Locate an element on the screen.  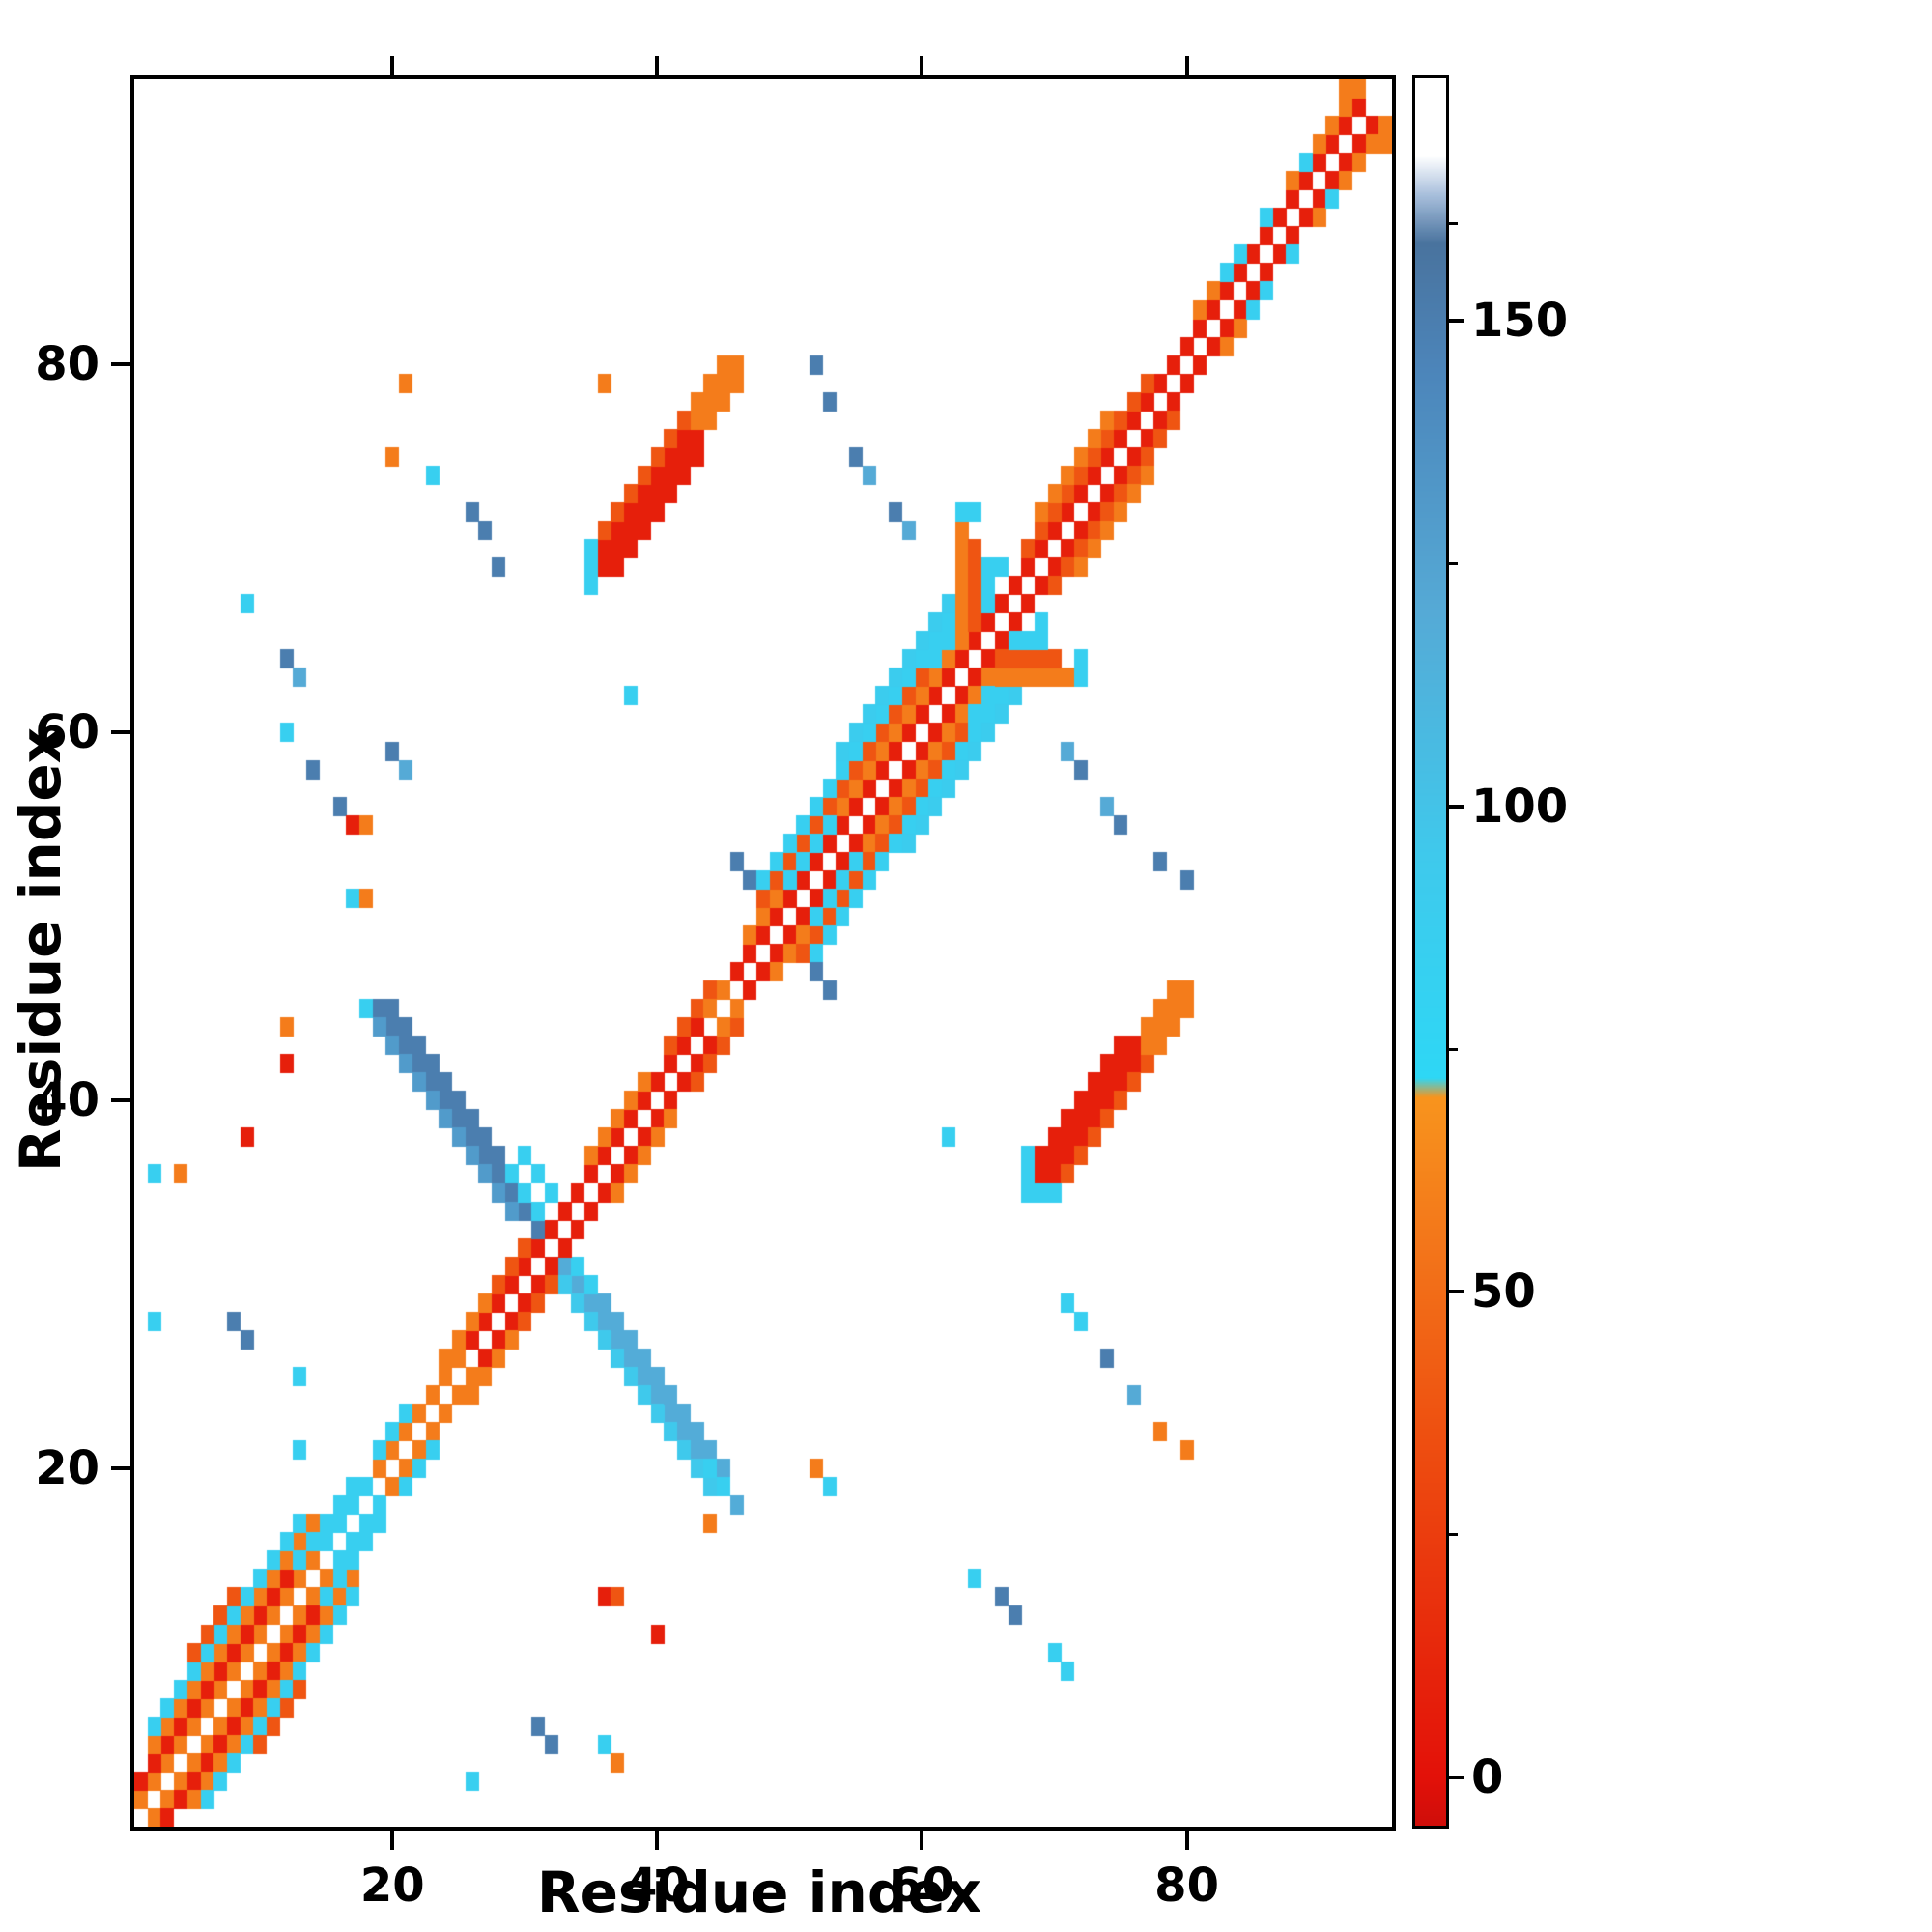
x-axis-tick-label: 60 is located at coordinates (922, 1886).